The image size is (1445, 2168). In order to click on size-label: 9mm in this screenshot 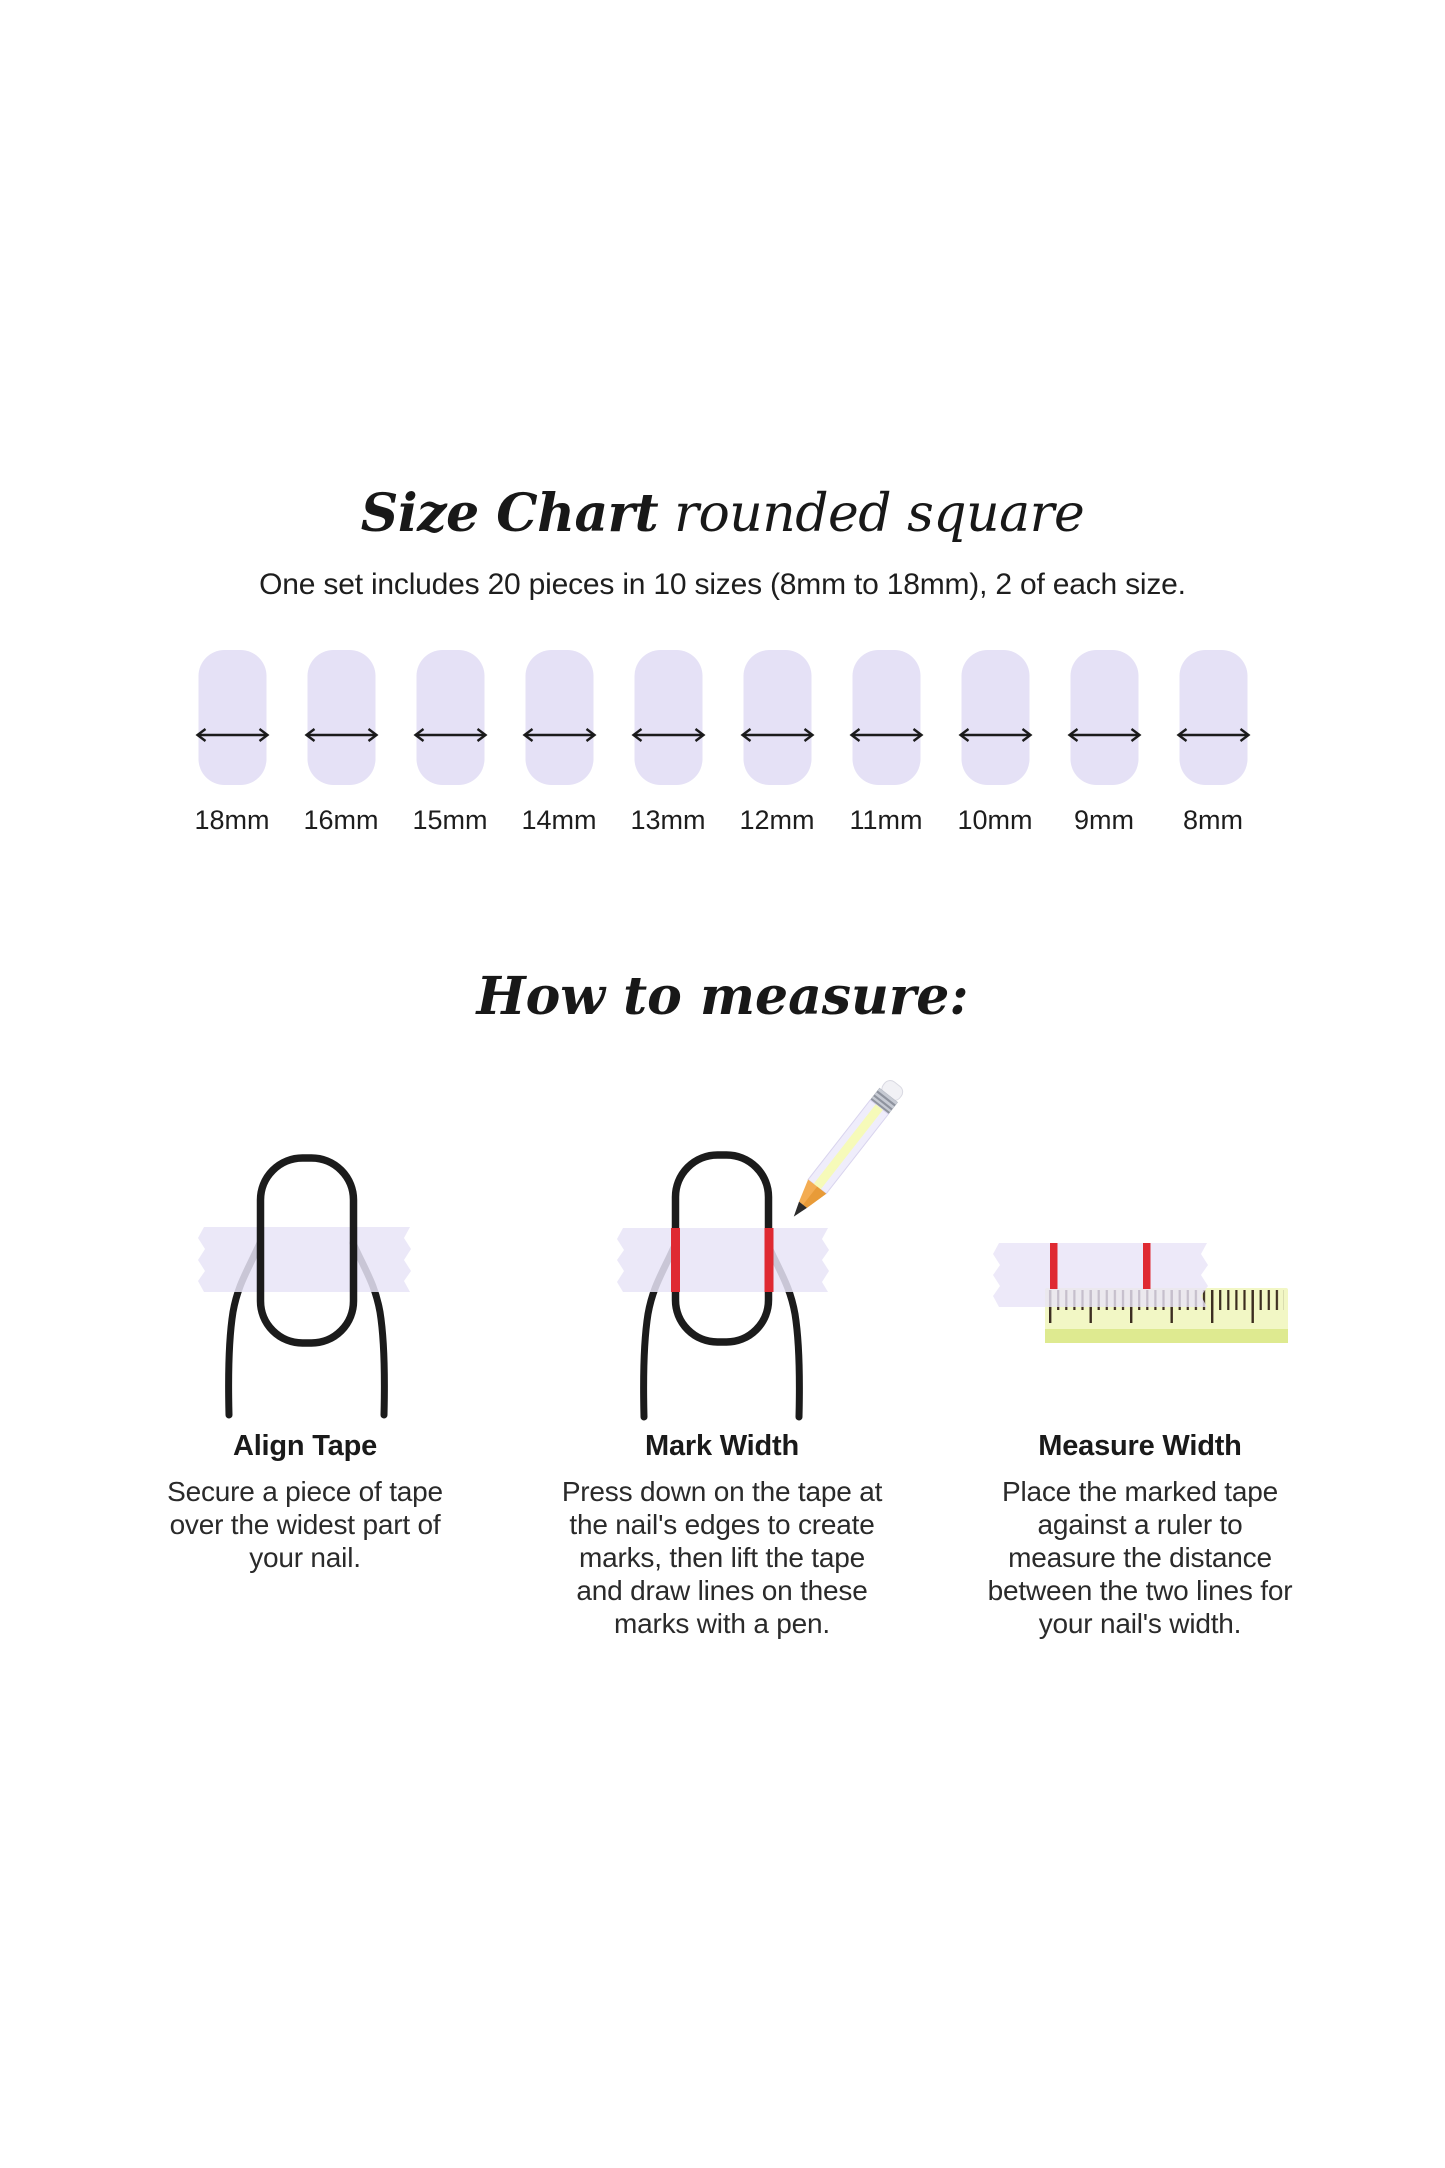, I will do `click(1104, 820)`.